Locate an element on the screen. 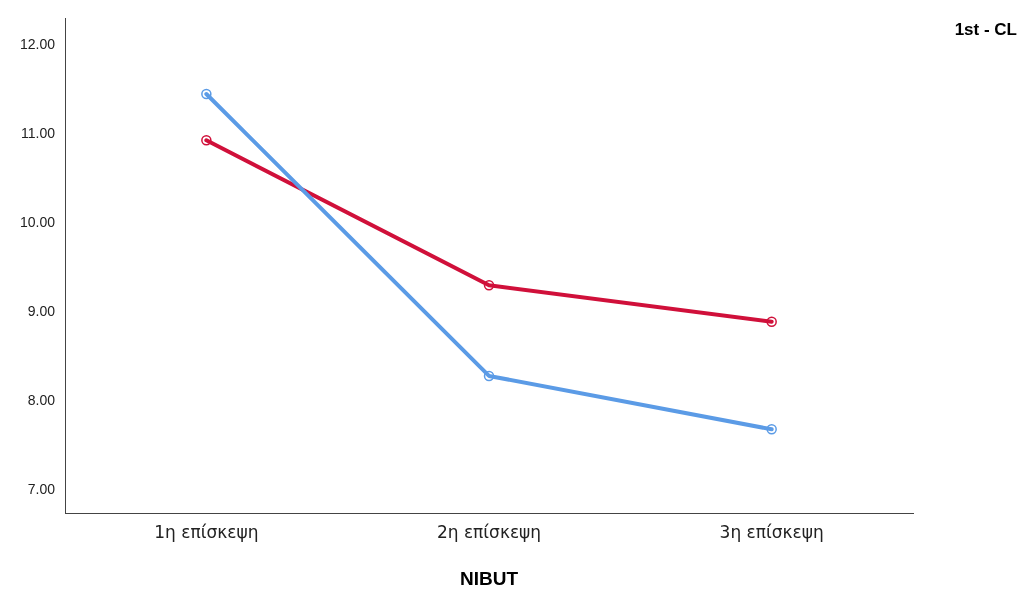 This screenshot has height=603, width=1023. x-tick-label: 1η επίσκεψη is located at coordinates (206, 532).